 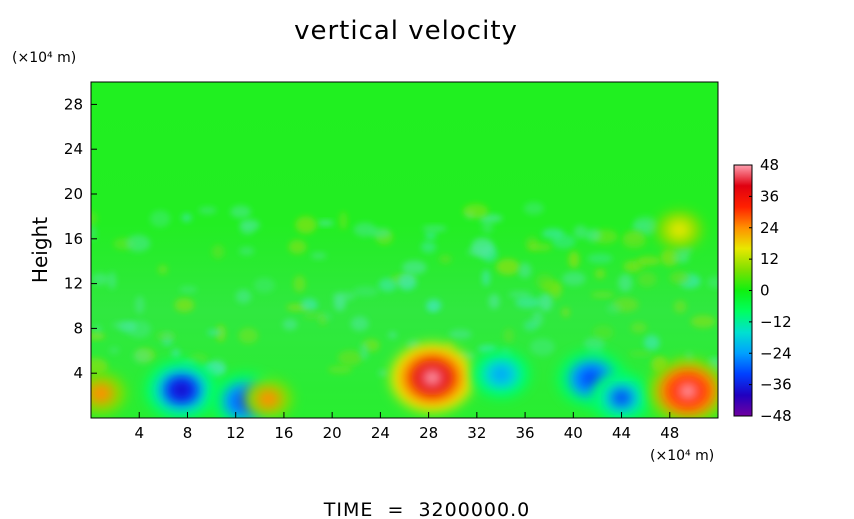 What do you see at coordinates (406, 31) in the screenshot?
I see `chart-title: vertical velocity` at bounding box center [406, 31].